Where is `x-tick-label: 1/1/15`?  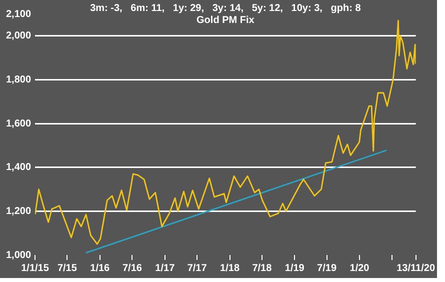 x-tick-label: 1/1/15 is located at coordinates (35, 268).